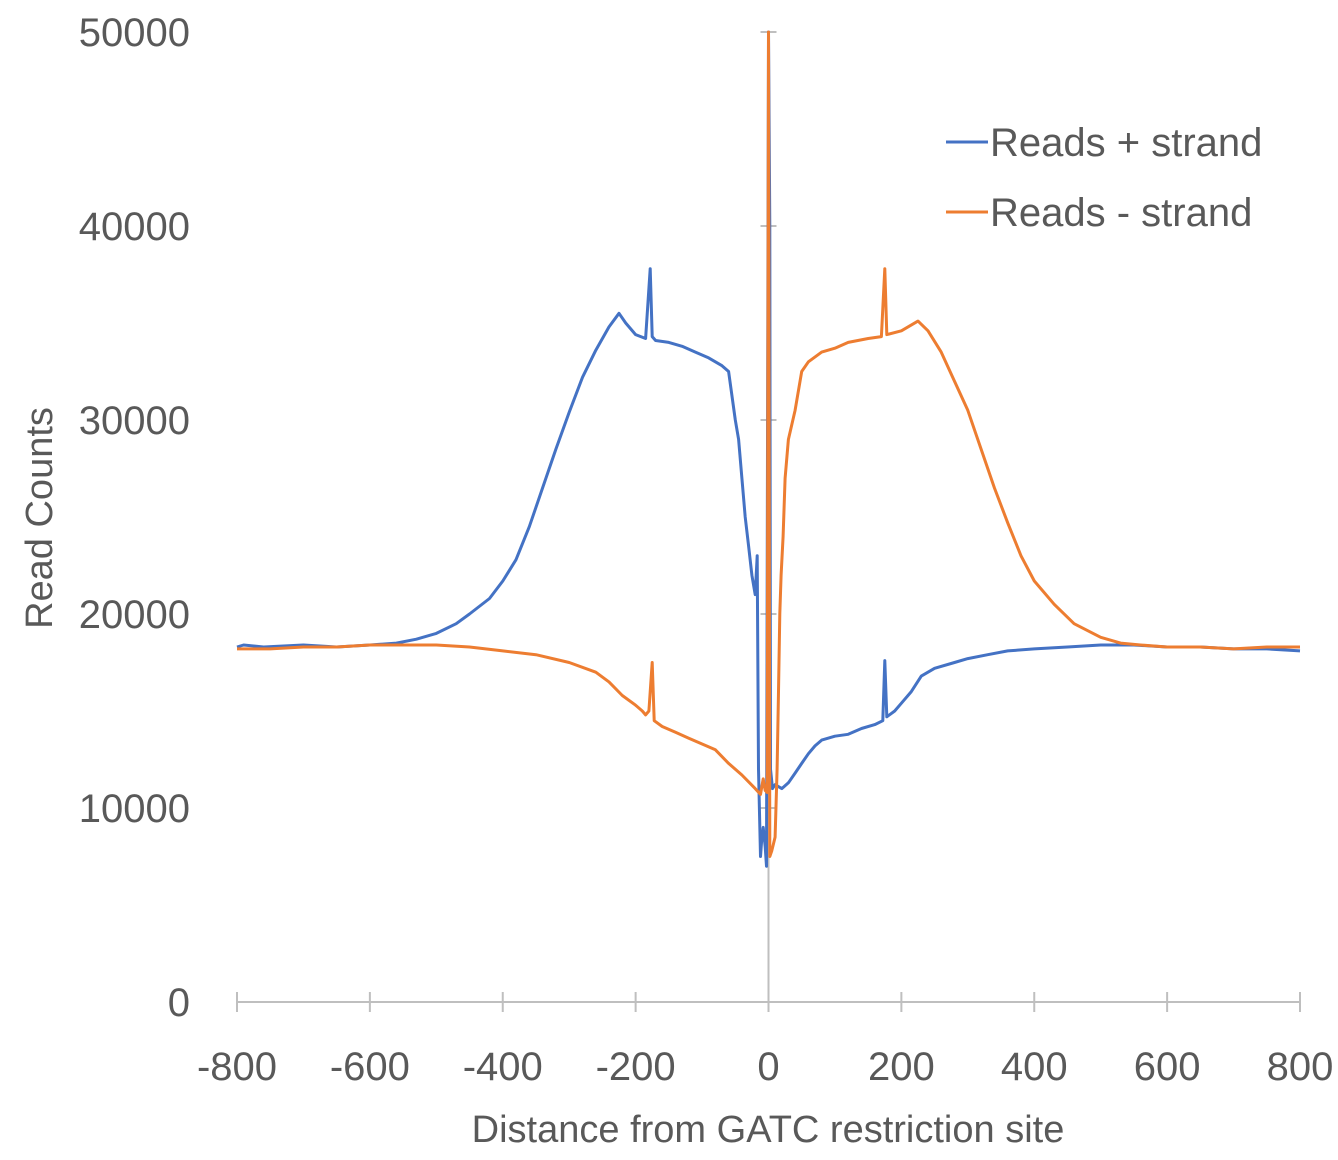 This screenshot has width=1338, height=1160. I want to click on y-tick-label: 0, so click(179, 1003).